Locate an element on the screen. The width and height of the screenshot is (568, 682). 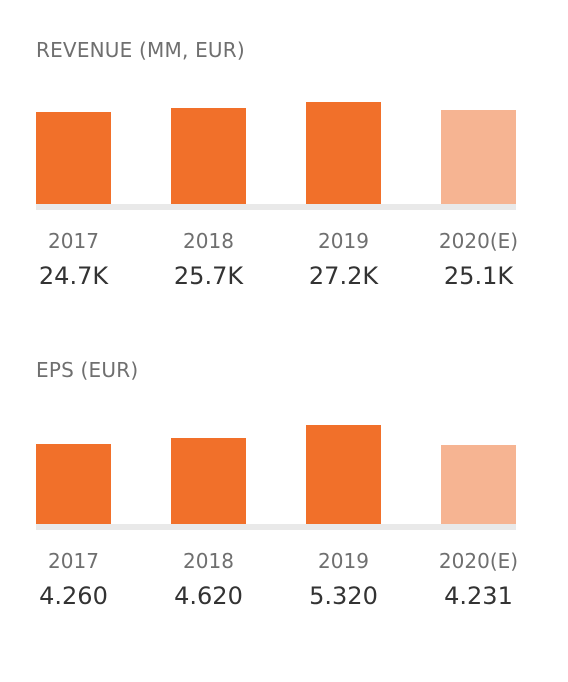
revenue-chart-title: REVENUE (MM, EUR) is located at coordinates (140, 50).